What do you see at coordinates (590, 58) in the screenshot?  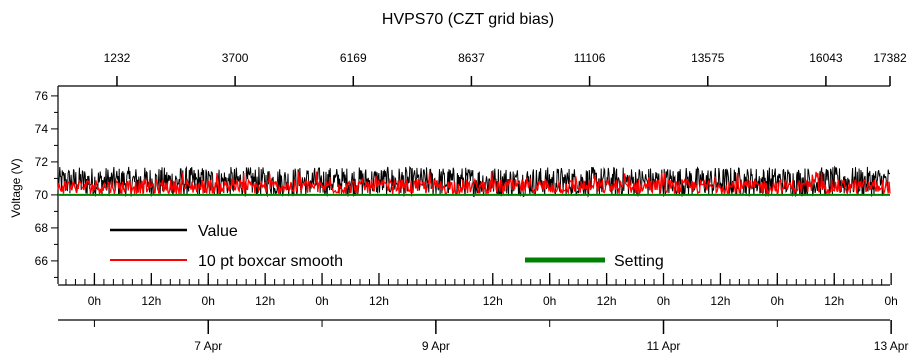 I see `top-tick-label: 11106` at bounding box center [590, 58].